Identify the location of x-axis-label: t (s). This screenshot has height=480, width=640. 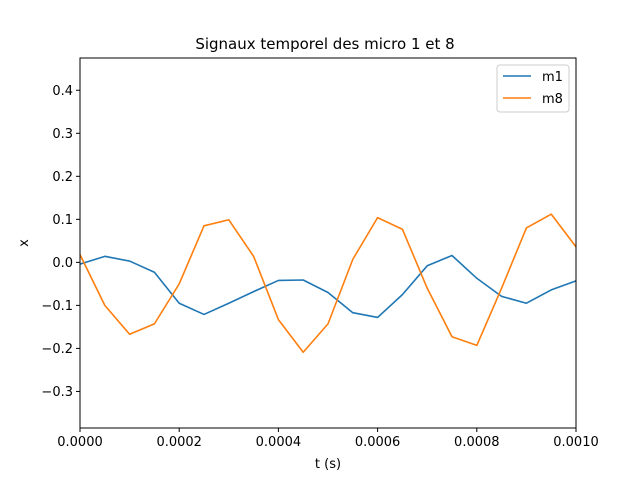
(328, 464).